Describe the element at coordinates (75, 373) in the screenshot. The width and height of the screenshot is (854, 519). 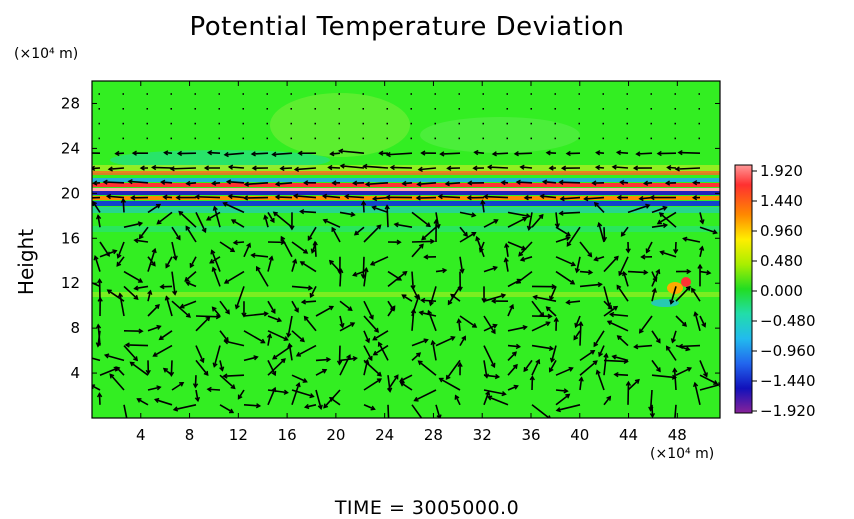
I see `y-tick-label: 4` at that location.